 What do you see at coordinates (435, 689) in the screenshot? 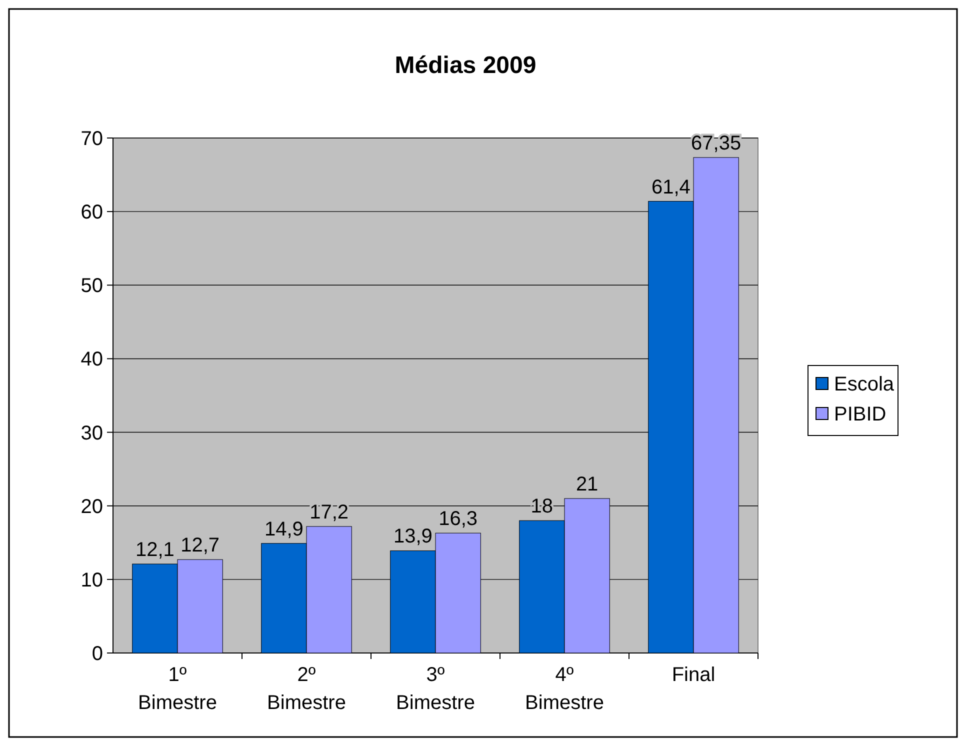
I see `x-tick-label: 3º Bimestre` at bounding box center [435, 689].